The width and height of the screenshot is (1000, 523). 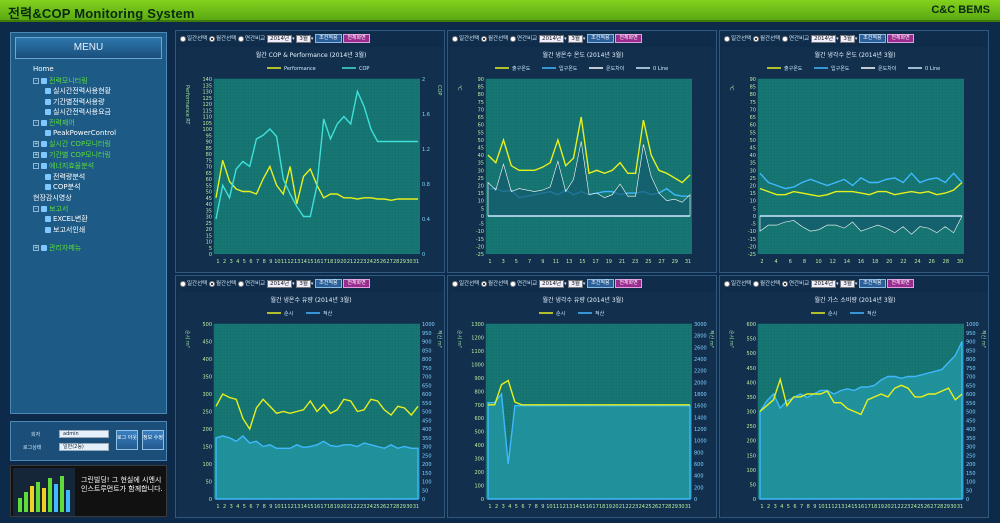 I want to click on sidebar-item: - 에너지효율분석, so click(x=63, y=166).